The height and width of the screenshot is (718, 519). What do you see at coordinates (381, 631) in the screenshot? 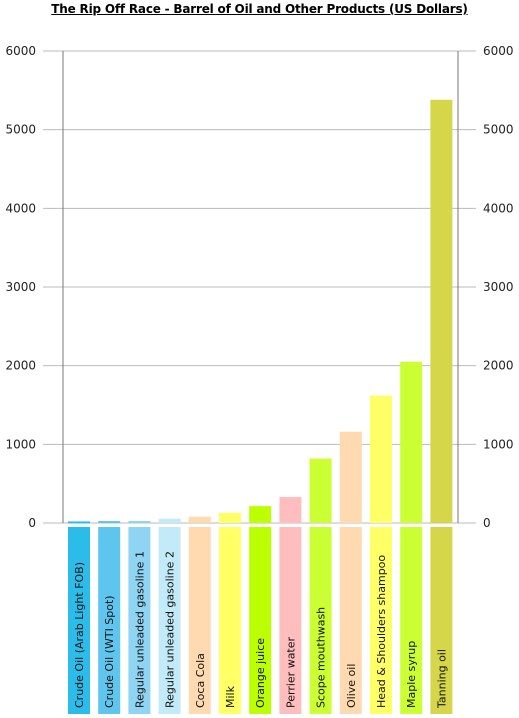
I see `category-label-10: Head & Shoulders shampoo` at bounding box center [381, 631].